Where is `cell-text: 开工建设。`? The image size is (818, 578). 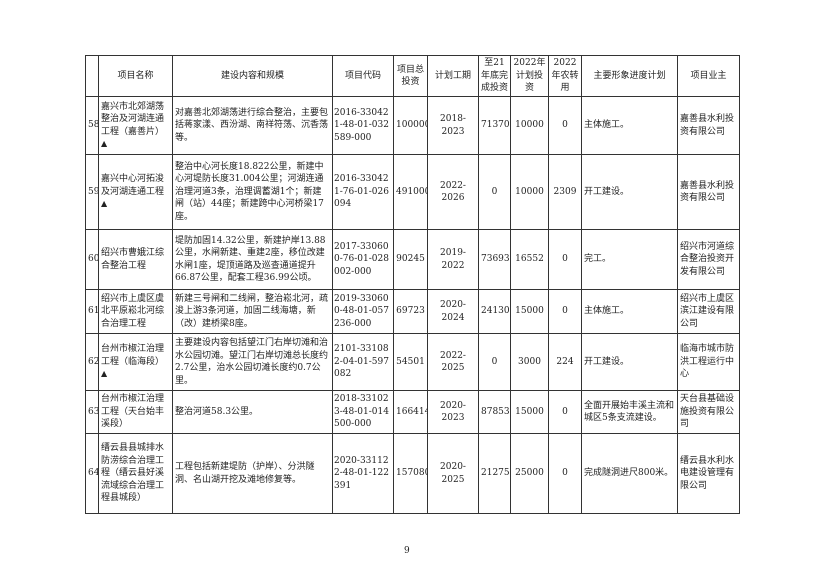 cell-text: 开工建设。 is located at coordinates (607, 191).